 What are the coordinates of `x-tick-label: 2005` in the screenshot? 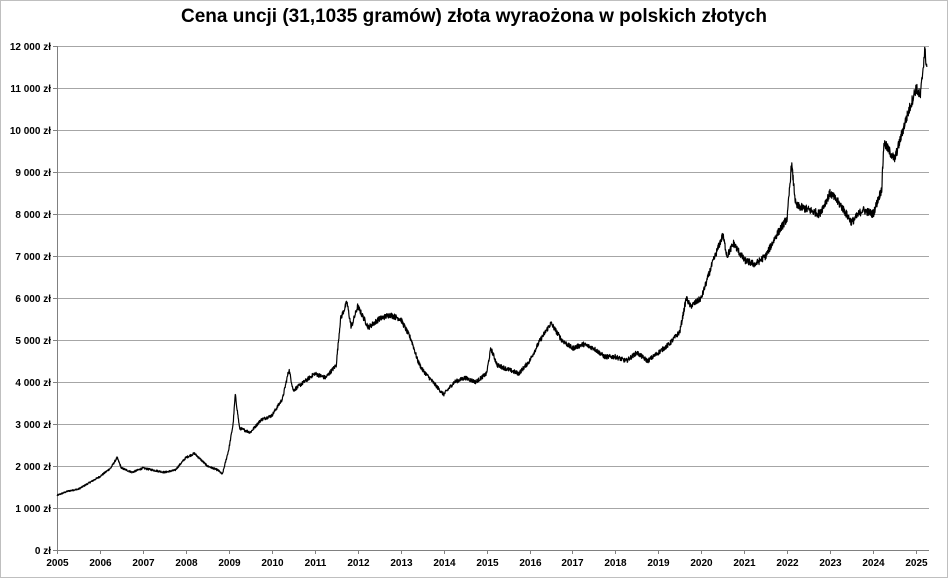 It's located at (57, 563).